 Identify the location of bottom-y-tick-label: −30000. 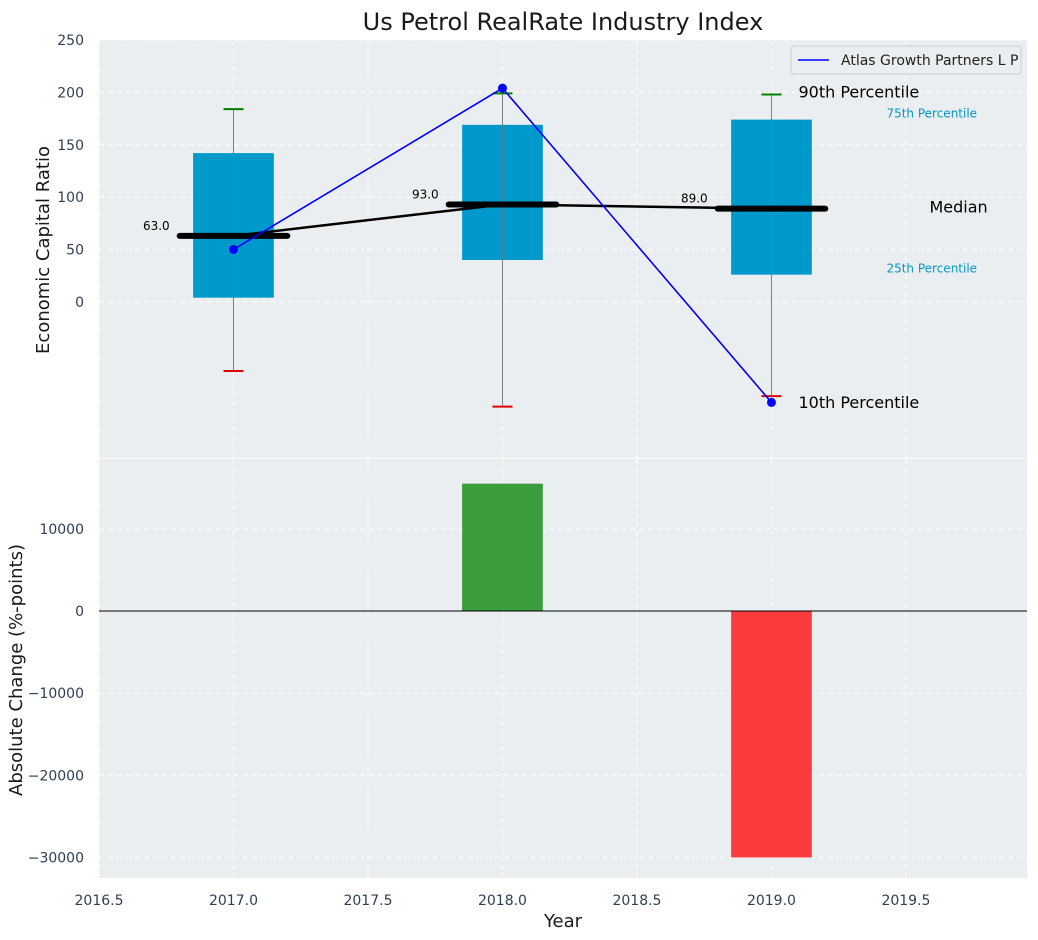
(56, 858).